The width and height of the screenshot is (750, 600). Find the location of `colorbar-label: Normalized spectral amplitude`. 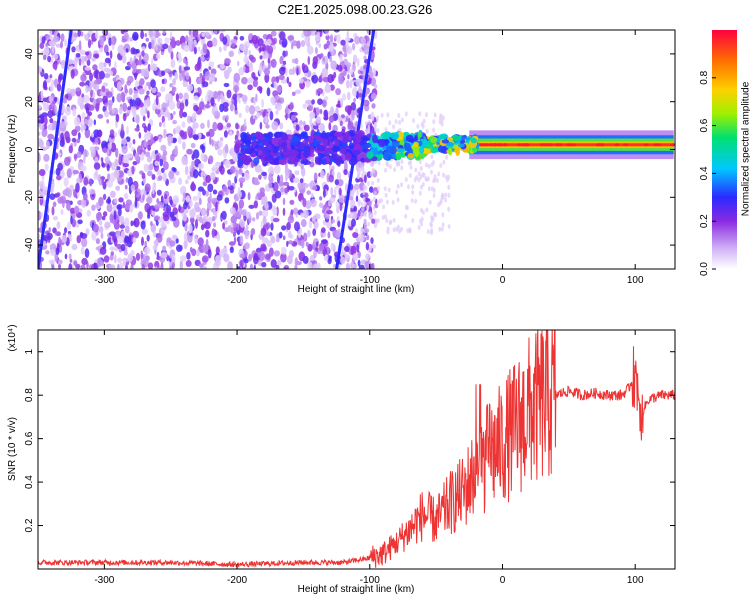

colorbar-label: Normalized spectral amplitude is located at coordinates (745, 148).